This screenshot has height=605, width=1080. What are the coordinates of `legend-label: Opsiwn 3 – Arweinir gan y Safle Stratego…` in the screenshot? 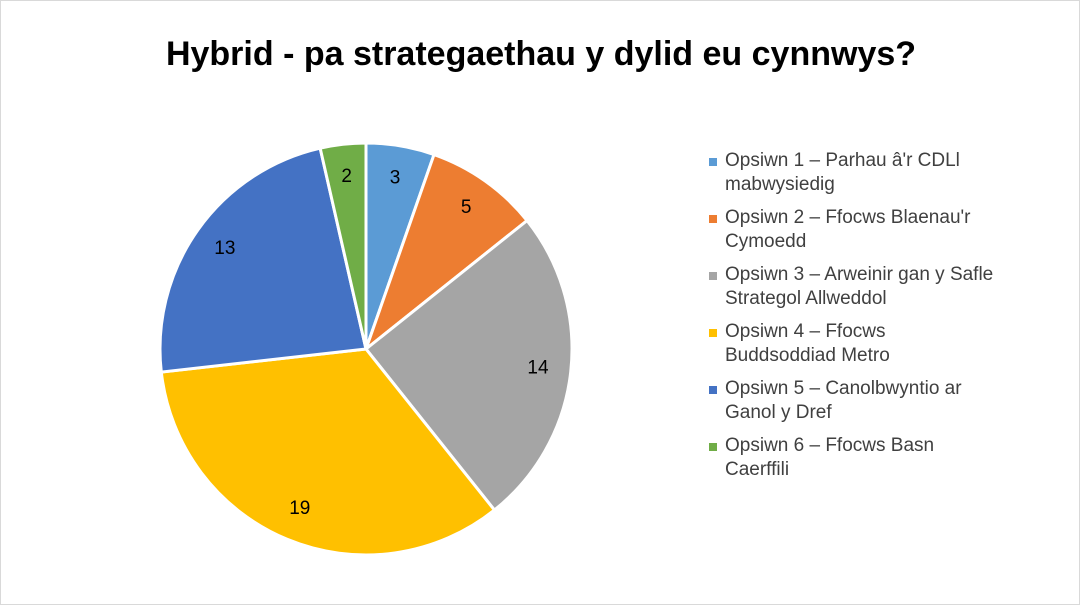 It's located at (859, 286).